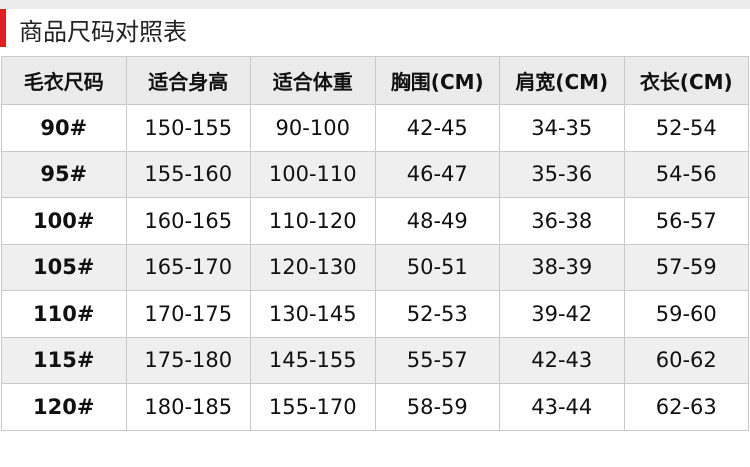  I want to click on table-cell: 145-155, so click(313, 360).